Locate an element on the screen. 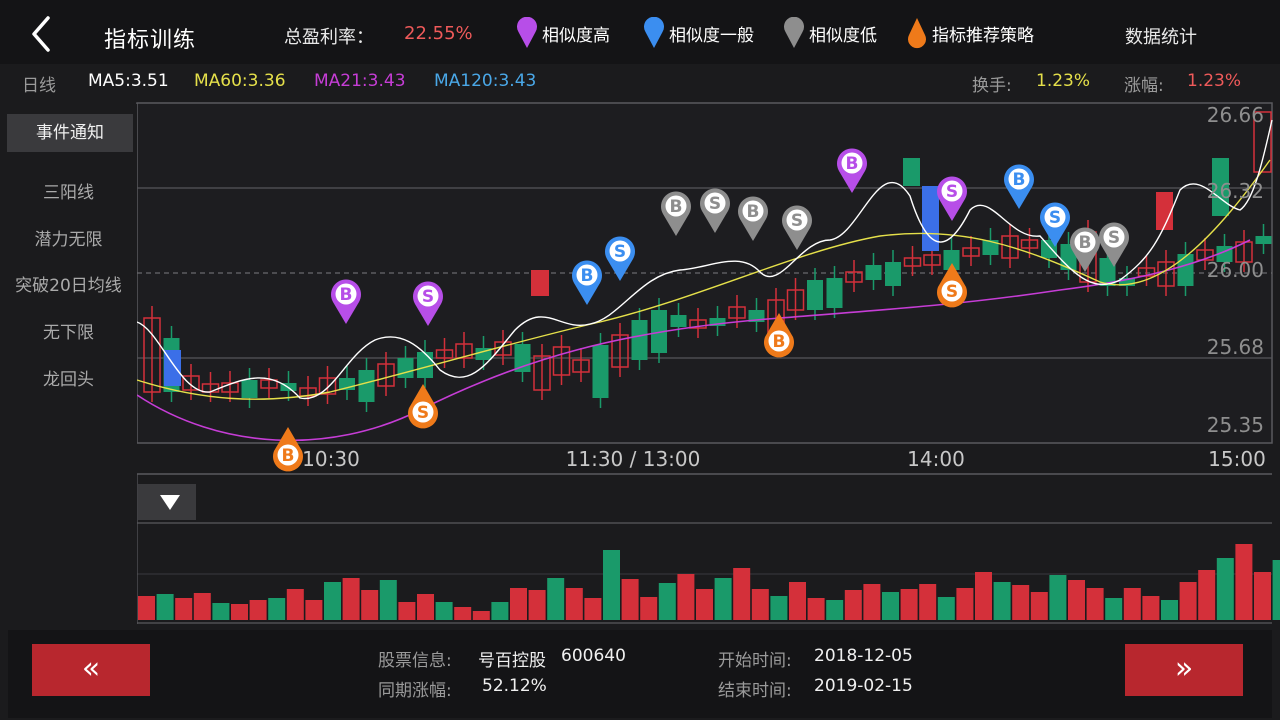 The image size is (1280, 720). next-button: » is located at coordinates (1184, 670).